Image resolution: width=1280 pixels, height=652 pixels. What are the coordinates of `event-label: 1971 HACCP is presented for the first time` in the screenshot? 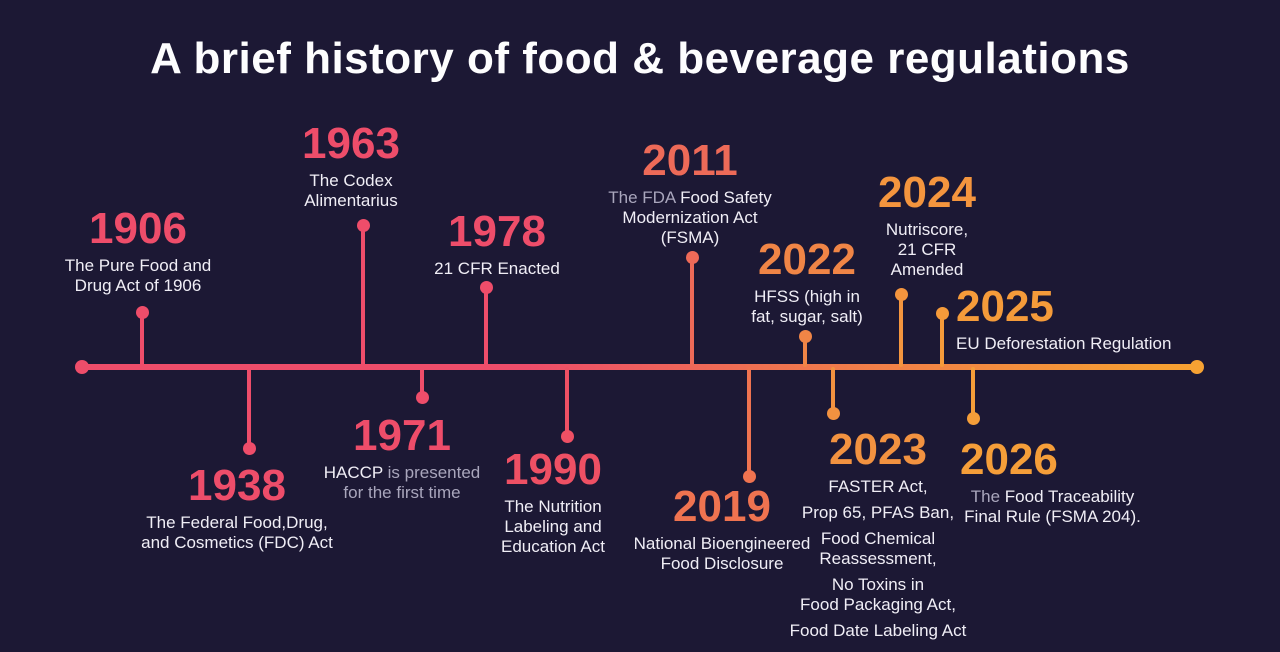 It's located at (402, 457).